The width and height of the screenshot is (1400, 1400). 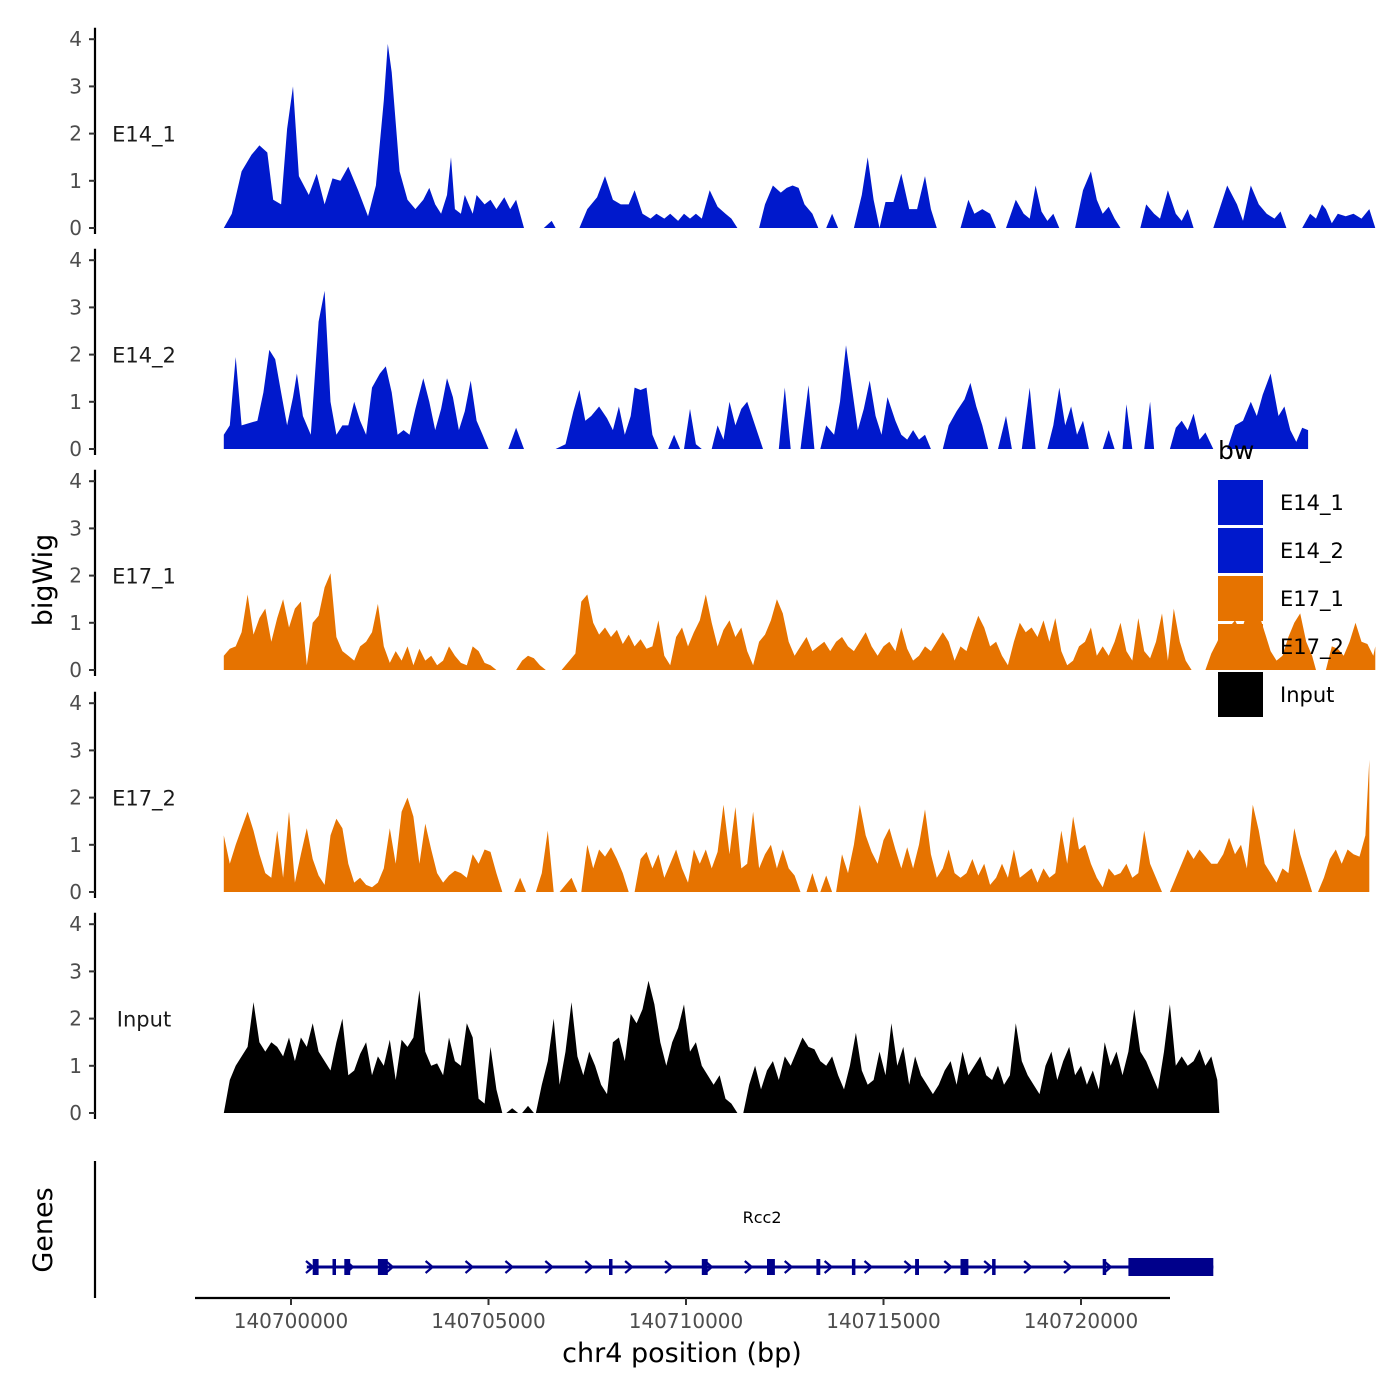 What do you see at coordinates (144, 799) in the screenshot?
I see `track-label: E17_2` at bounding box center [144, 799].